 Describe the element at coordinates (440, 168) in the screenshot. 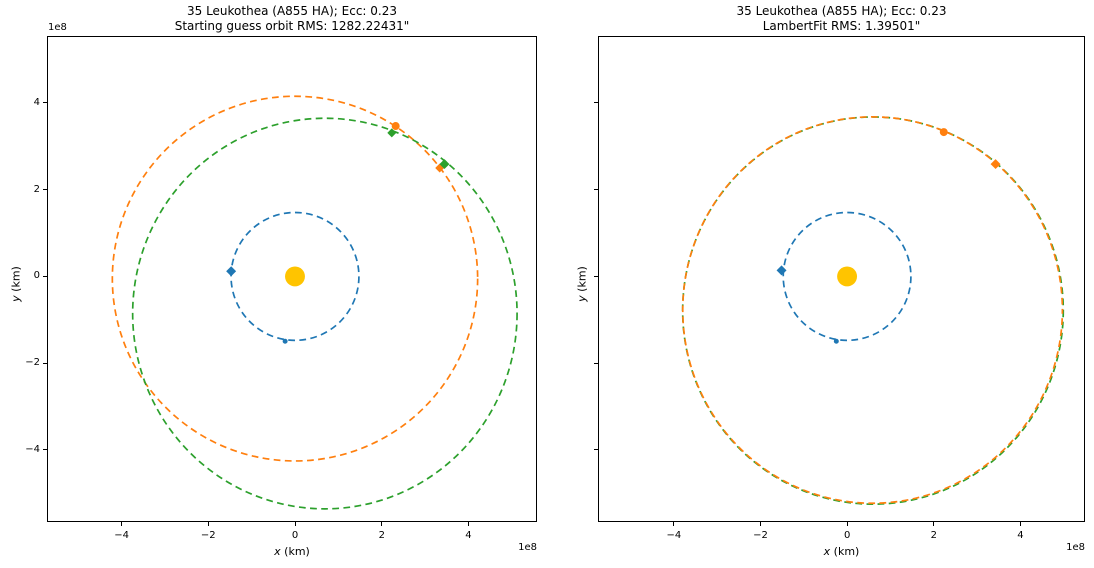

I see `guess-obs2-marker` at that location.